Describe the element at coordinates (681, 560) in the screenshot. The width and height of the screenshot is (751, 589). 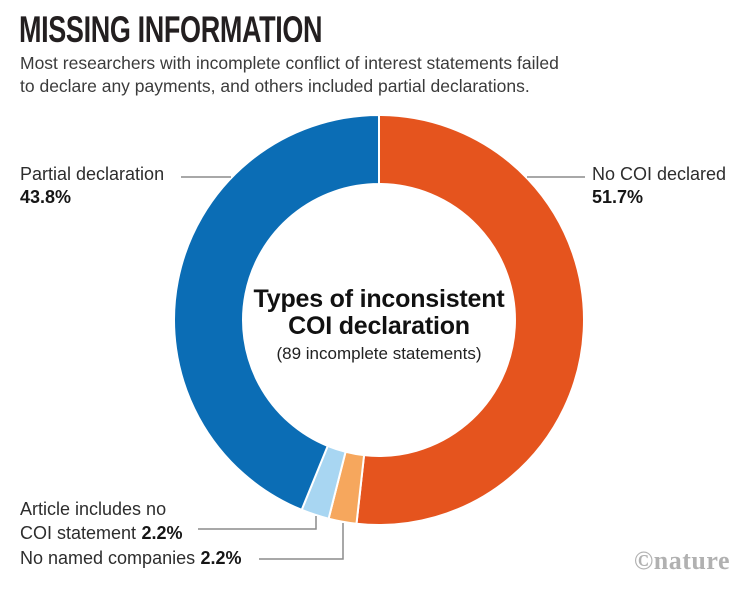
I see `nature-credit-logo: ©nature` at that location.